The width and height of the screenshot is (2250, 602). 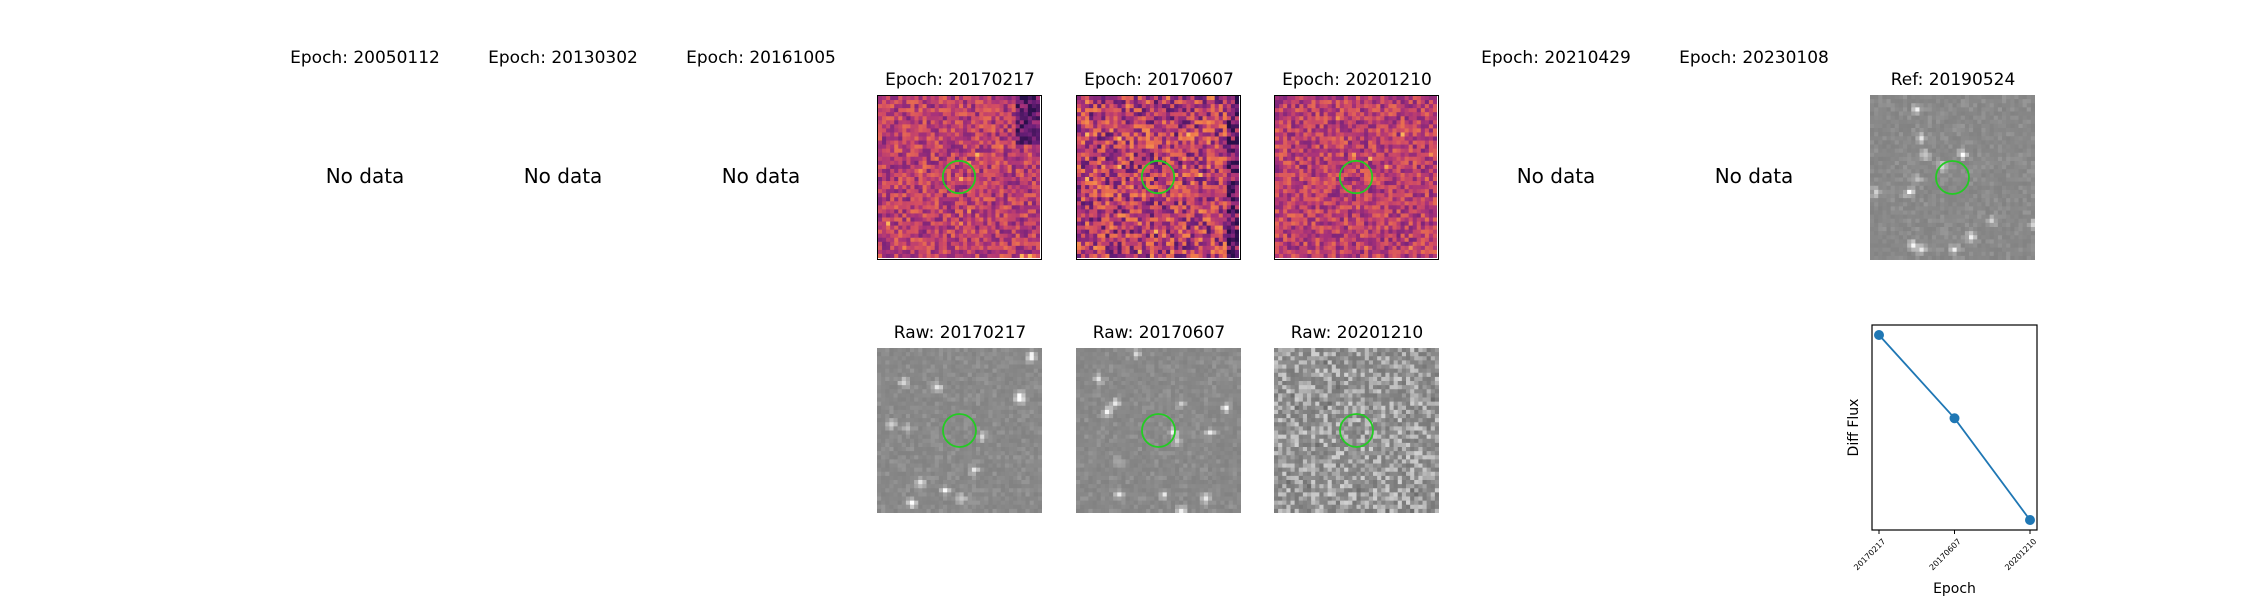 I want to click on y-axis-label: Diff Flux, so click(x=1854, y=428).